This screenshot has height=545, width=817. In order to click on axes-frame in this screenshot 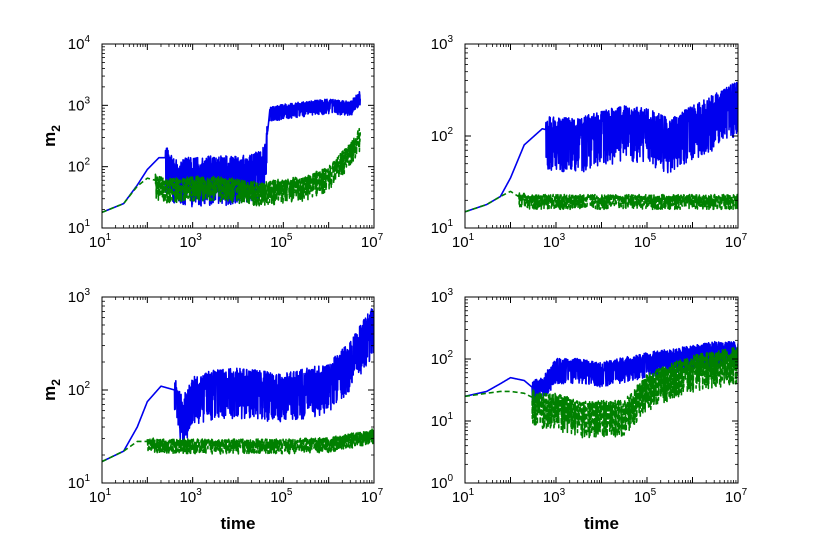, I will do `click(601, 390)`.